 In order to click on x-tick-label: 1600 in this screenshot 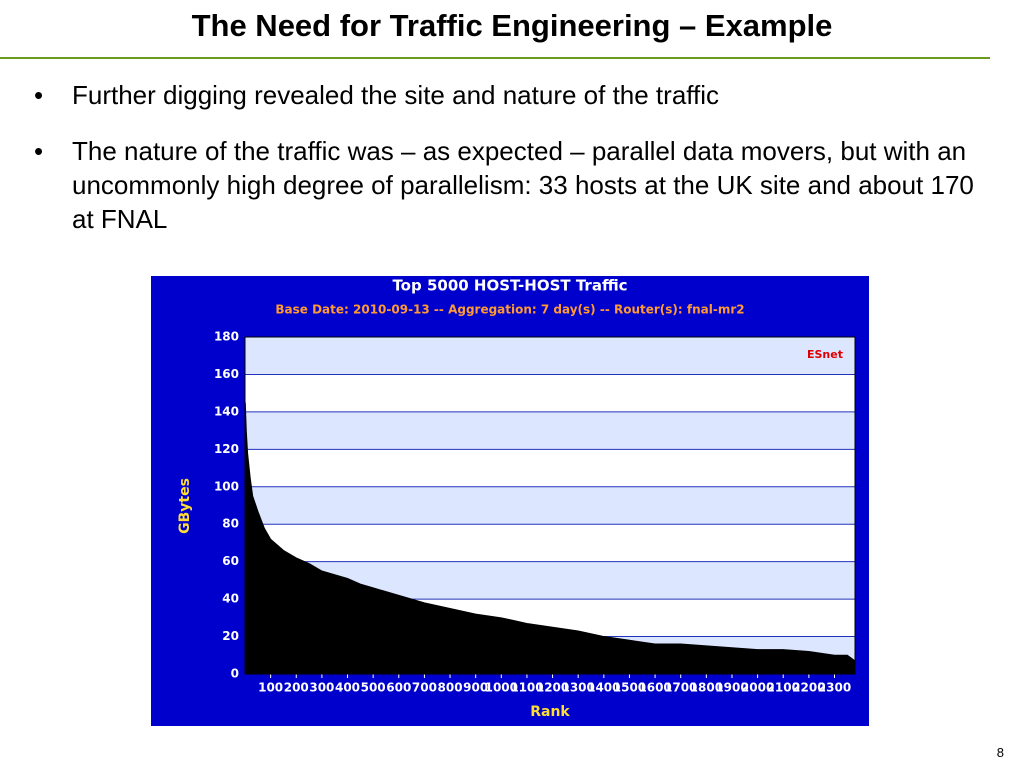, I will do `click(654, 688)`.